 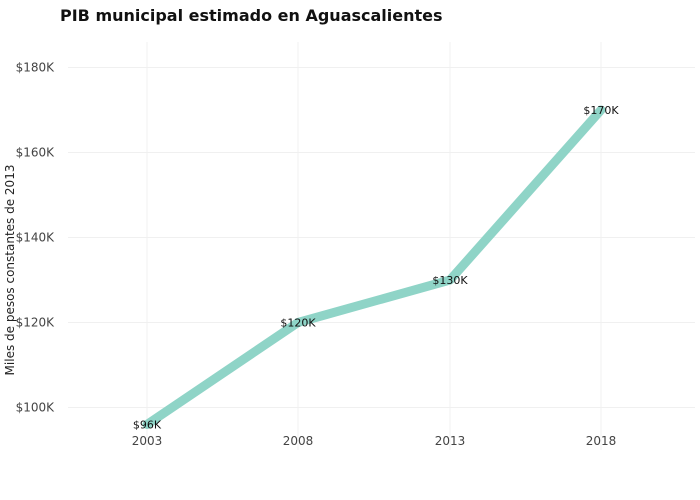 What do you see at coordinates (36, 323) in the screenshot?
I see `y-tick-label: $120K` at bounding box center [36, 323].